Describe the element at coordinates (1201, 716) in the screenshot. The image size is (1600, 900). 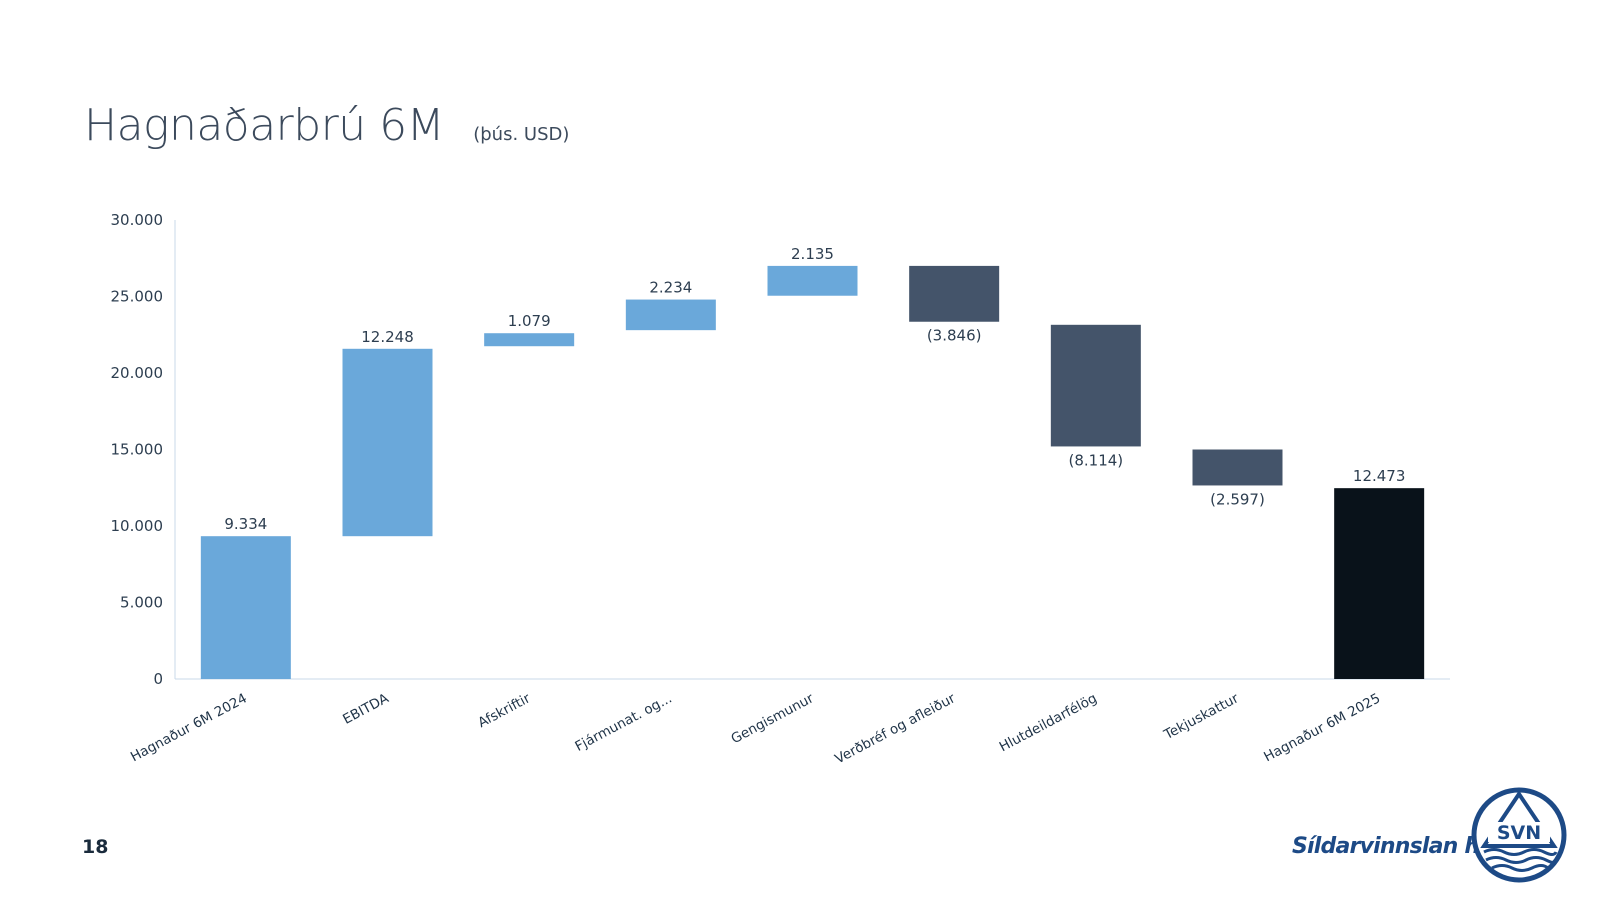
I see `x-category-label: Tekjuskattur` at that location.